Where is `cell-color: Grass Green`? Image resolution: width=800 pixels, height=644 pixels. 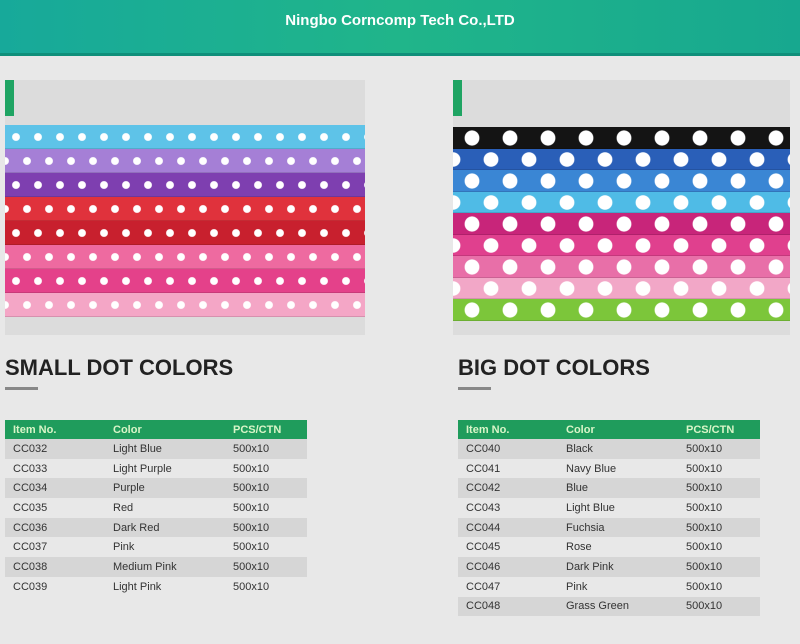 cell-color: Grass Green is located at coordinates (618, 606).